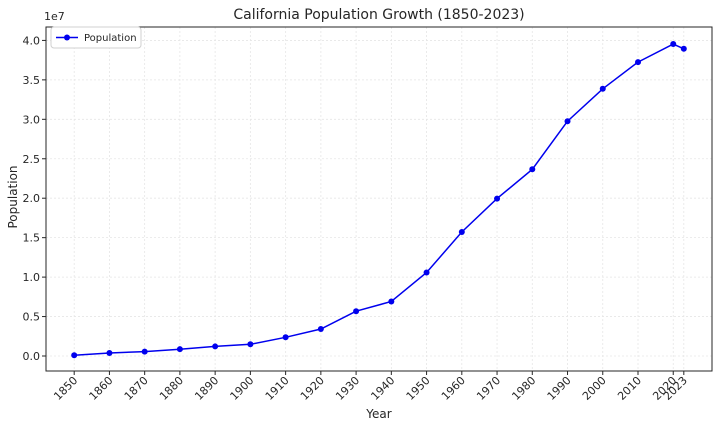 The height and width of the screenshot is (428, 720). Describe the element at coordinates (461, 232) in the screenshot. I see `data-point-1960` at that location.